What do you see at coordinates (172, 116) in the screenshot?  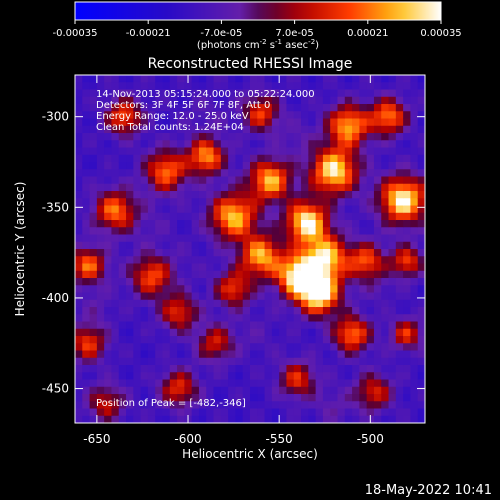 I see `annotation-energy-range: Energy Range: 12.0 - 25.0 keV` at bounding box center [172, 116].